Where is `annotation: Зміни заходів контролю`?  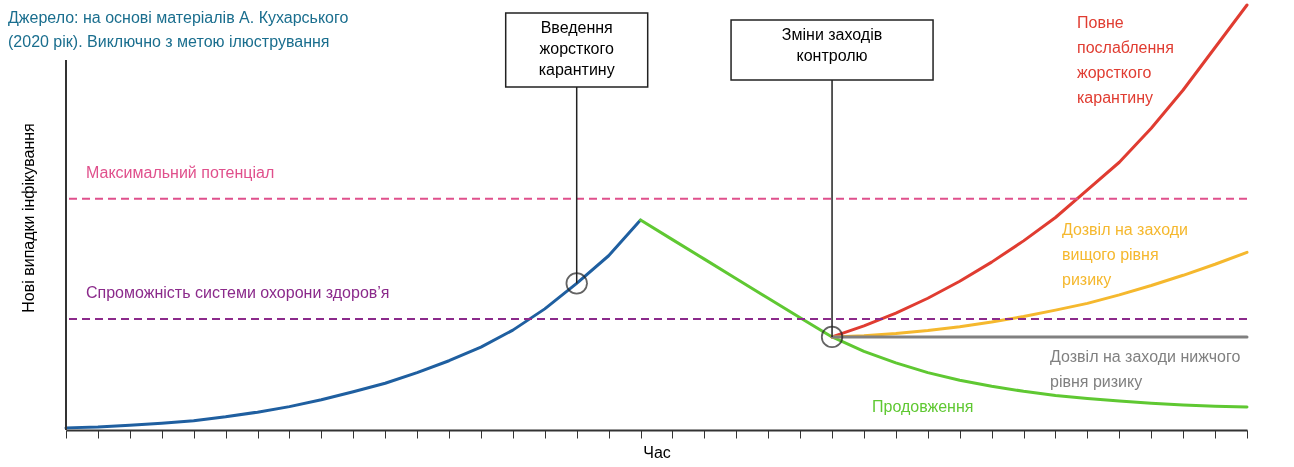 annotation: Зміни заходів контролю is located at coordinates (832, 45).